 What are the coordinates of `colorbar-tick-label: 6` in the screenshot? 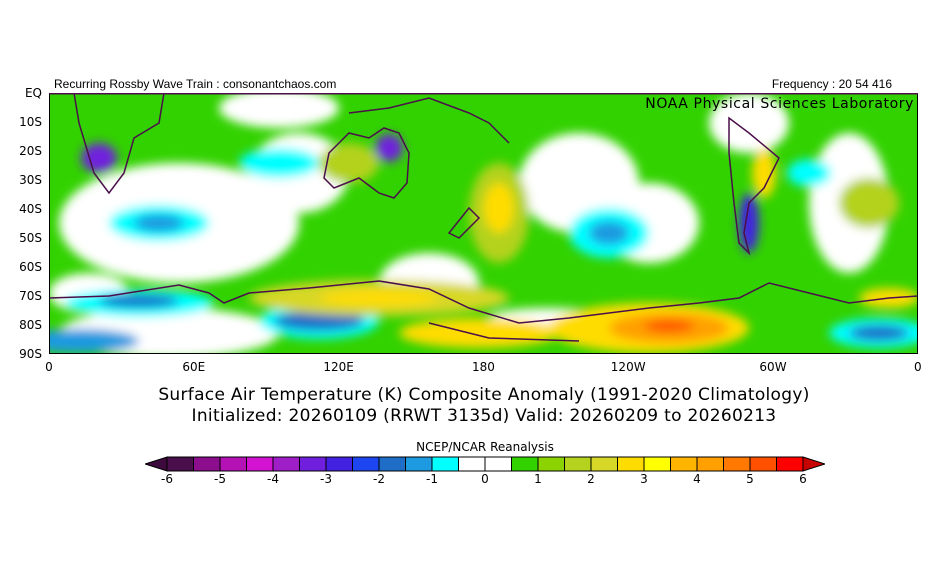 It's located at (803, 479).